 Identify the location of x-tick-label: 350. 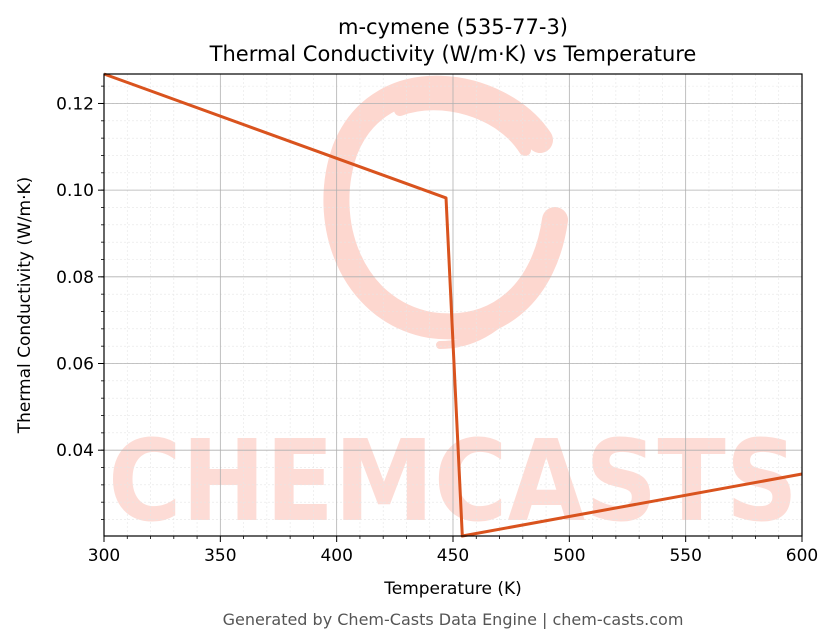
(220, 556).